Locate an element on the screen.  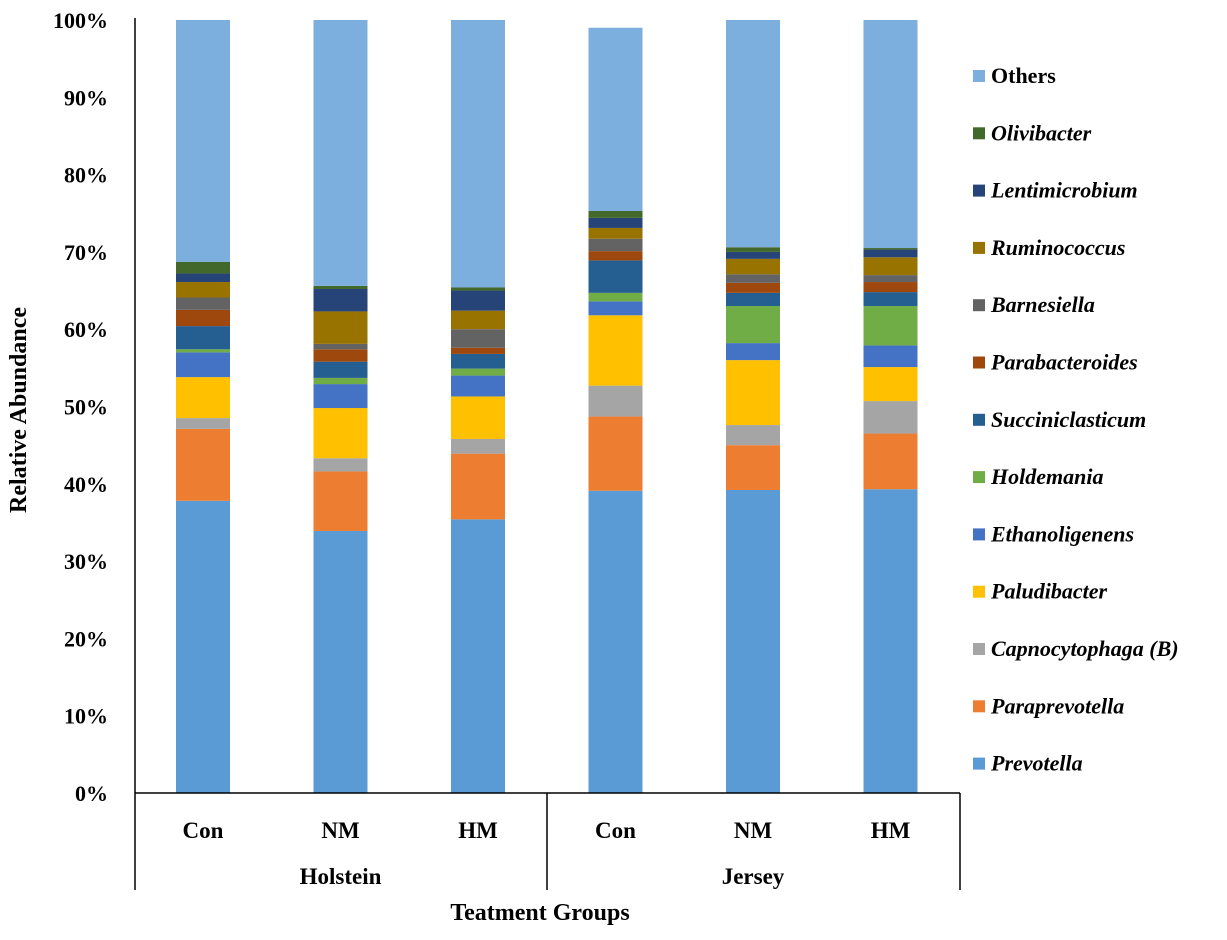
legend-item: Prevotella is located at coordinates (1028, 763).